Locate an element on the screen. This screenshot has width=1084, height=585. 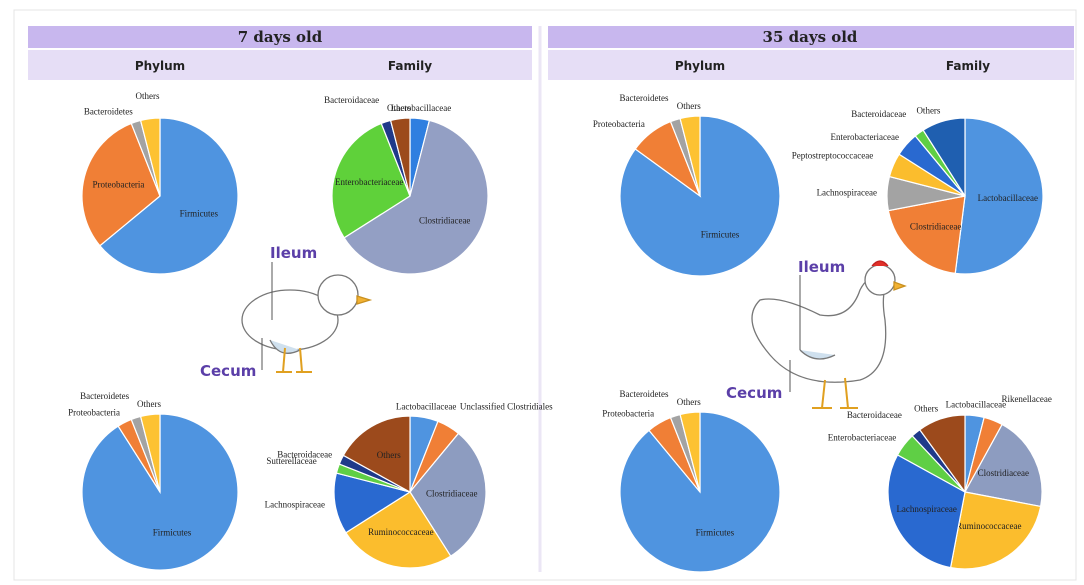
panel-title: 35 days old is located at coordinates (810, 37).